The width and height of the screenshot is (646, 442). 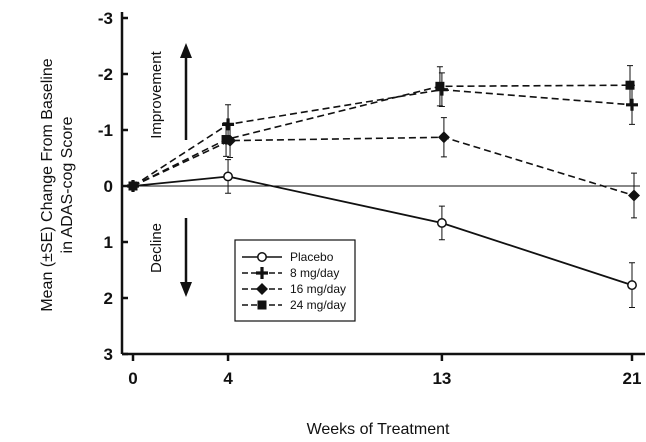 What do you see at coordinates (186, 257) in the screenshot?
I see `decline-arrow-icon` at bounding box center [186, 257].